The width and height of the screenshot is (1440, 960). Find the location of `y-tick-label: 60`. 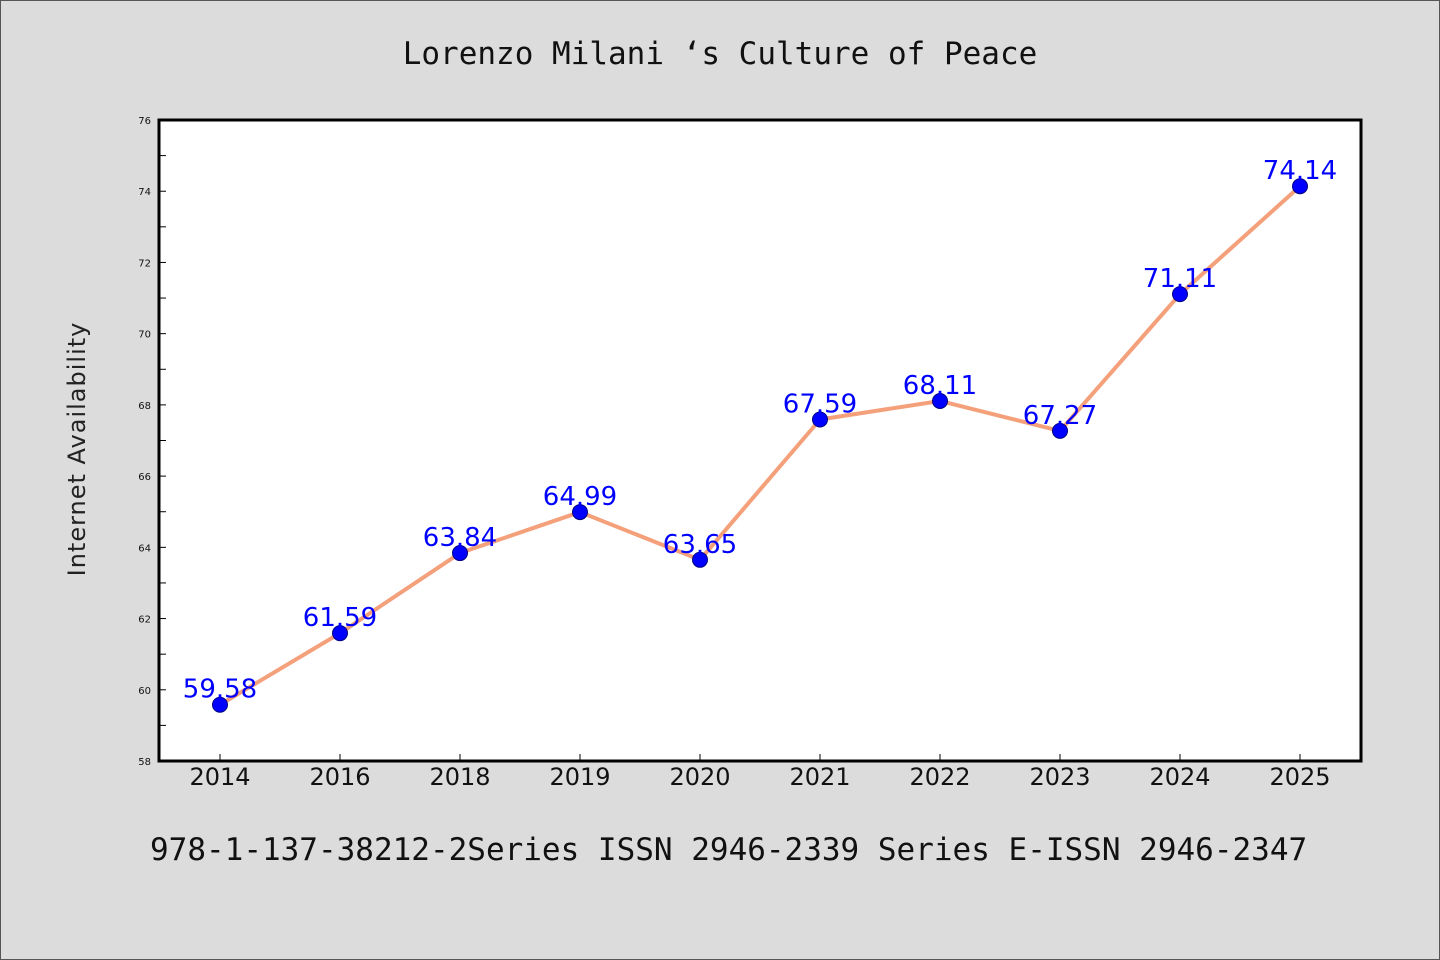

y-tick-label: 60 is located at coordinates (144, 691).